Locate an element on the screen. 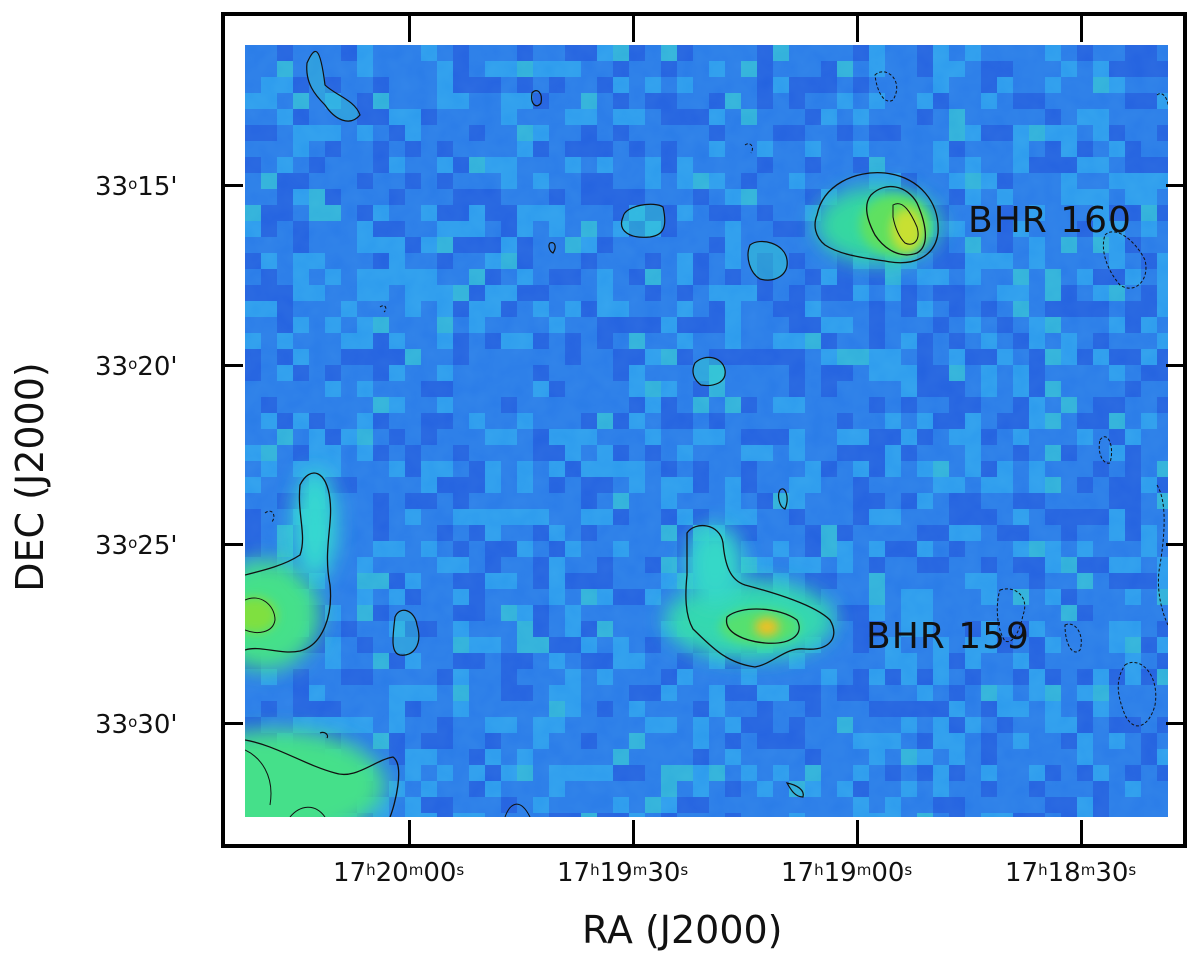 This screenshot has width=1200, height=976. source-label-bhr159: BHR 159 is located at coordinates (948, 636).